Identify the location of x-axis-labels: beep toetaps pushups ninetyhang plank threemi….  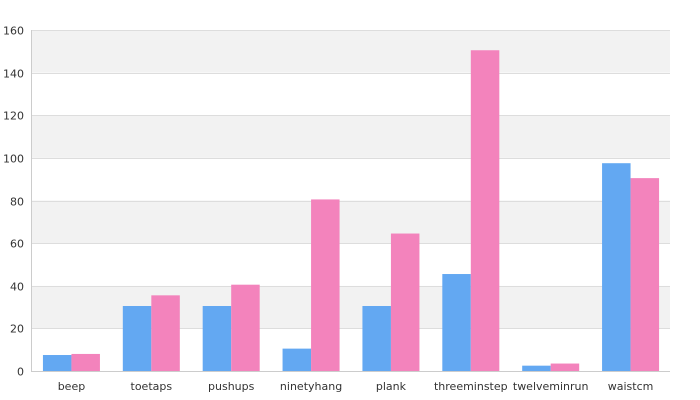
(356, 386).